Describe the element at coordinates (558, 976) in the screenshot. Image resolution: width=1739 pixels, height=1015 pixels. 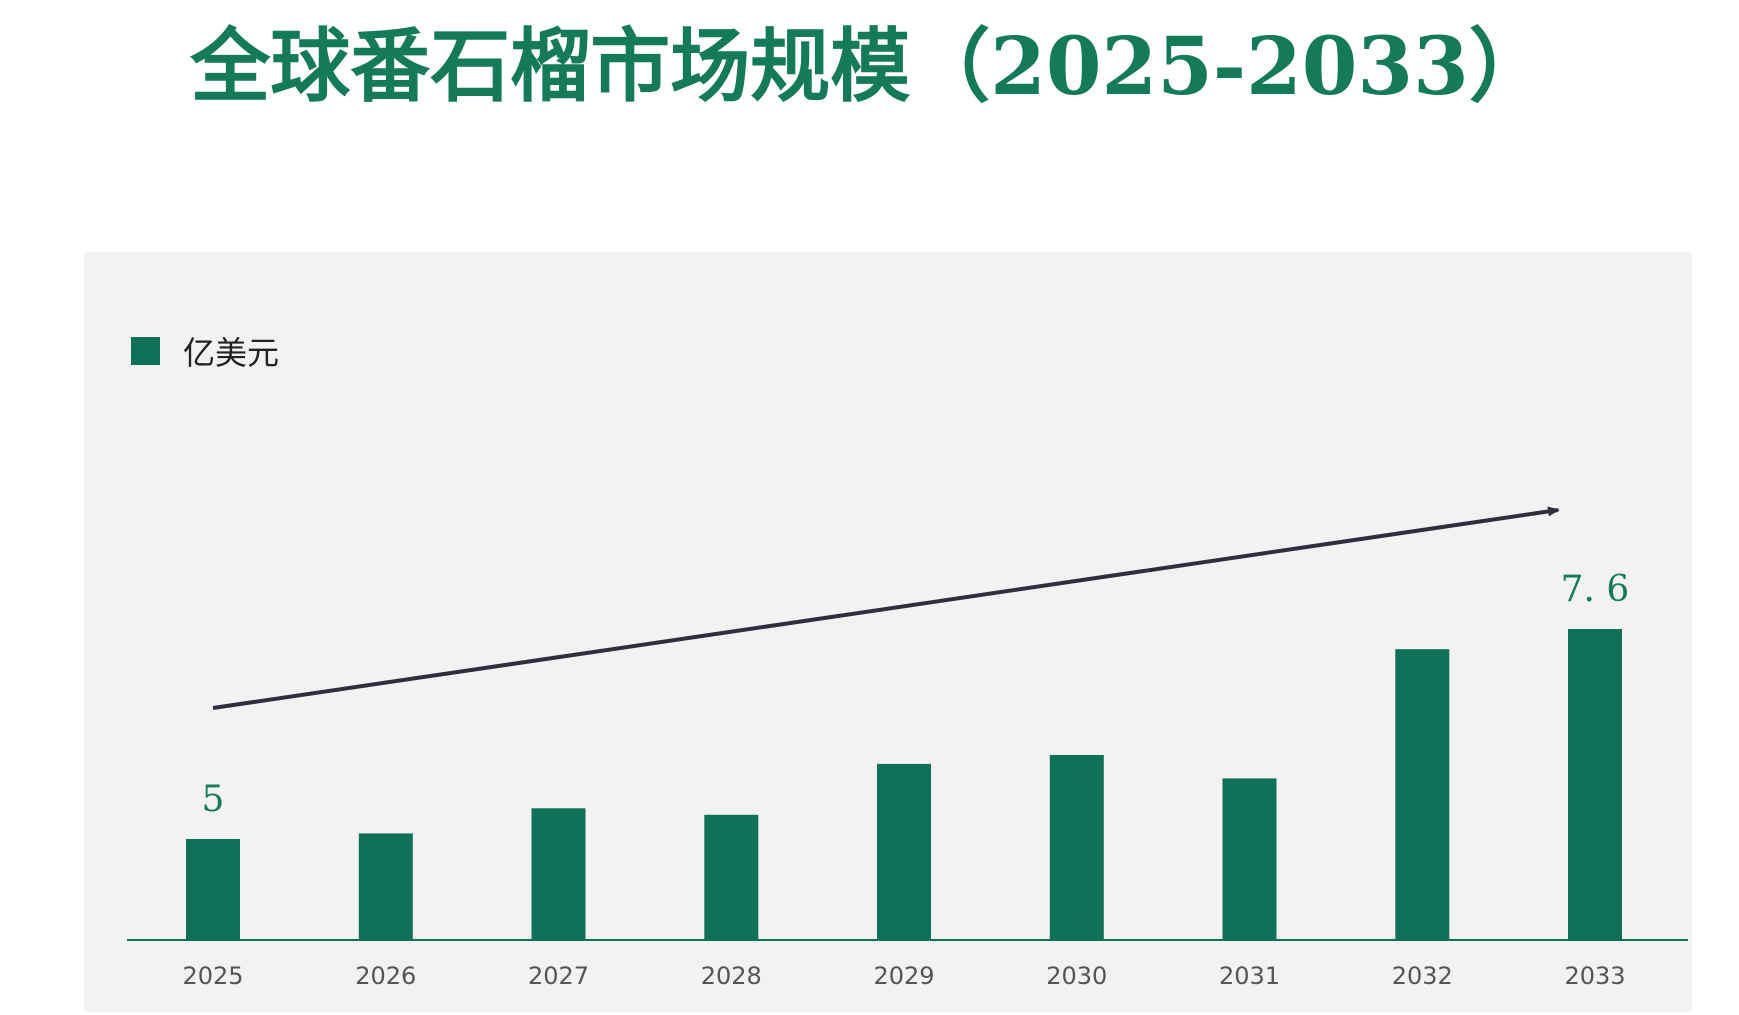
I see `x-tick-label-2027: 2027` at that location.